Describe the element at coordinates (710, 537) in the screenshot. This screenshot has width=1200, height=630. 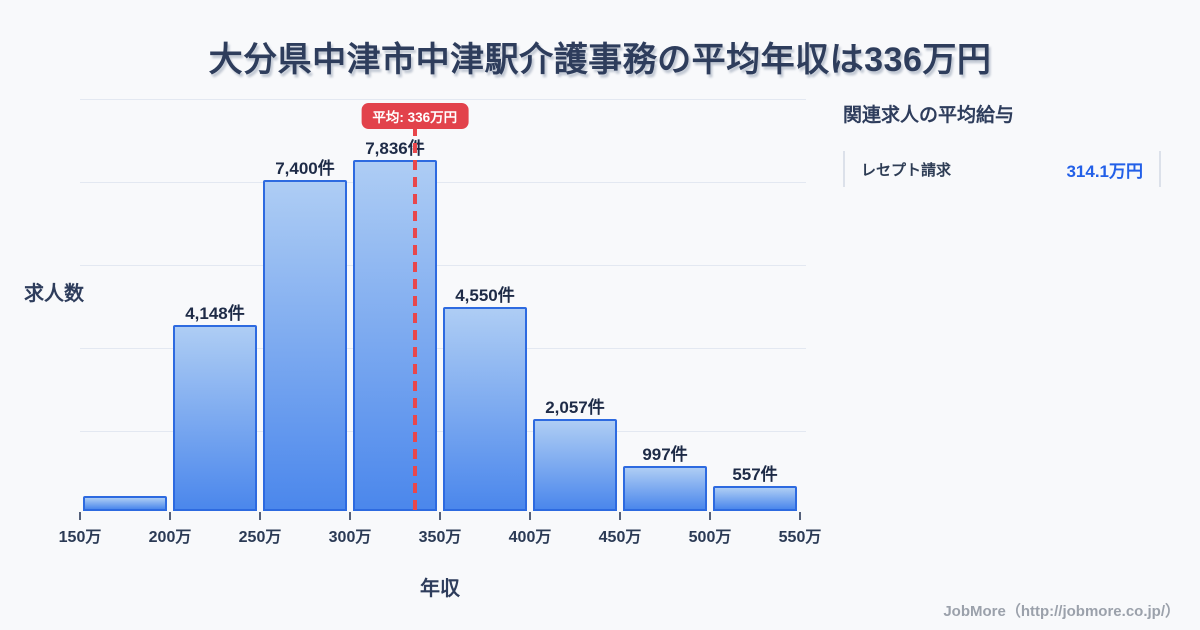
I see `x-axis-tick-label: 500万` at that location.